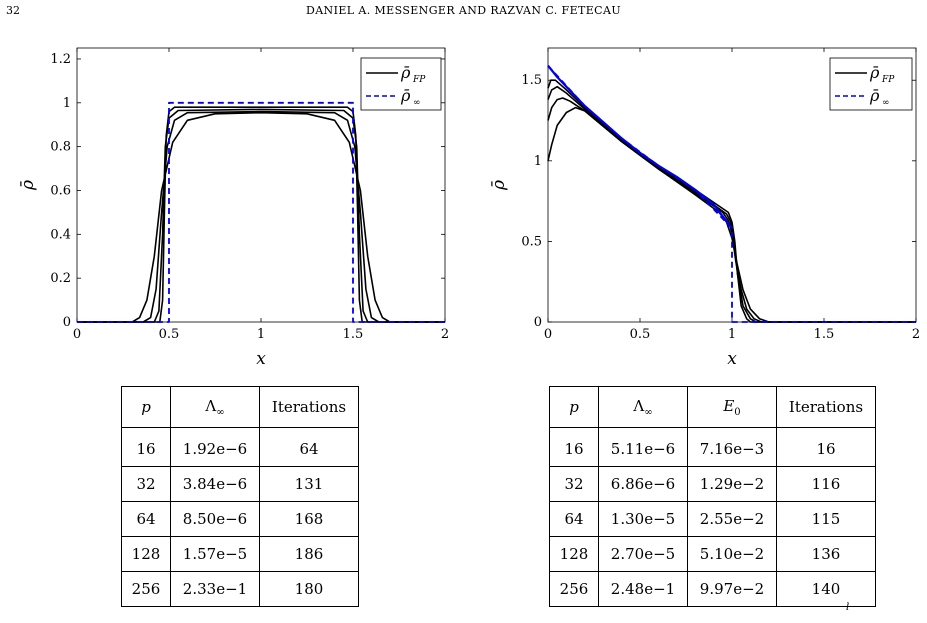 The image size is (927, 623). What do you see at coordinates (60, 190) in the screenshot?
I see `chart1-y-tick-label: 0.6` at bounding box center [60, 190].